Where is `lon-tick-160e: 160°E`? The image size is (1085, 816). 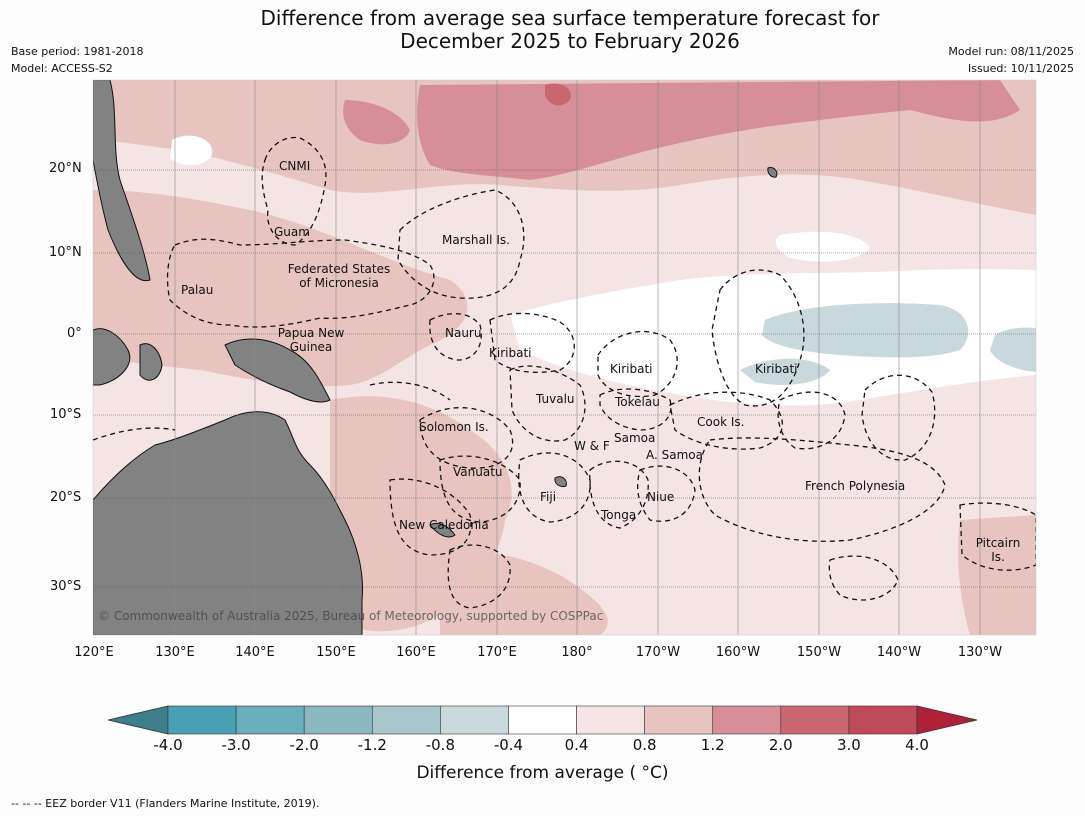 lon-tick-160e: 160°E is located at coordinates (416, 652).